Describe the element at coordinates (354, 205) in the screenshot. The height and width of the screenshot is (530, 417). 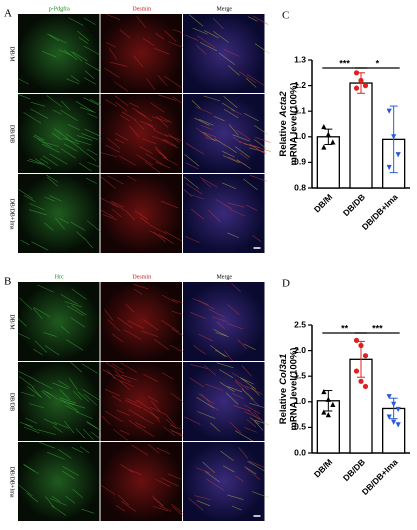
I see `x-tick-label: DB/DB` at that location.